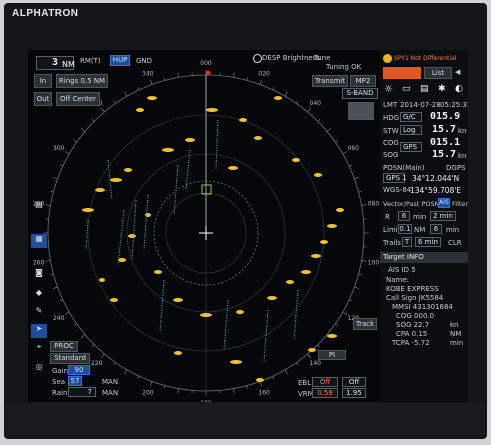 The image size is (491, 445). I want to click on track-button: Track, so click(365, 324).